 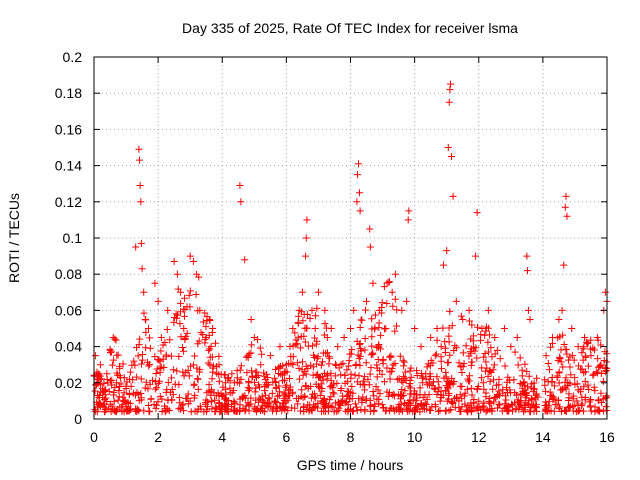 I want to click on x-tick-label: 6, so click(x=286, y=437).